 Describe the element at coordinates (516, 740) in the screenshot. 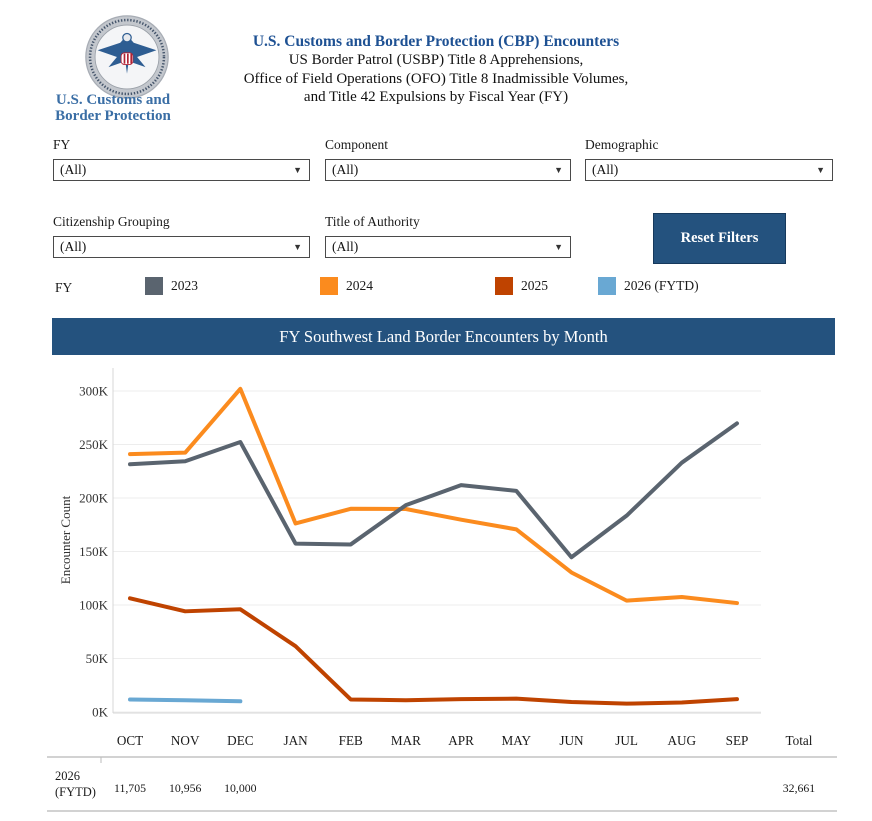

I see `x-axis-label-MAY: MAY` at that location.